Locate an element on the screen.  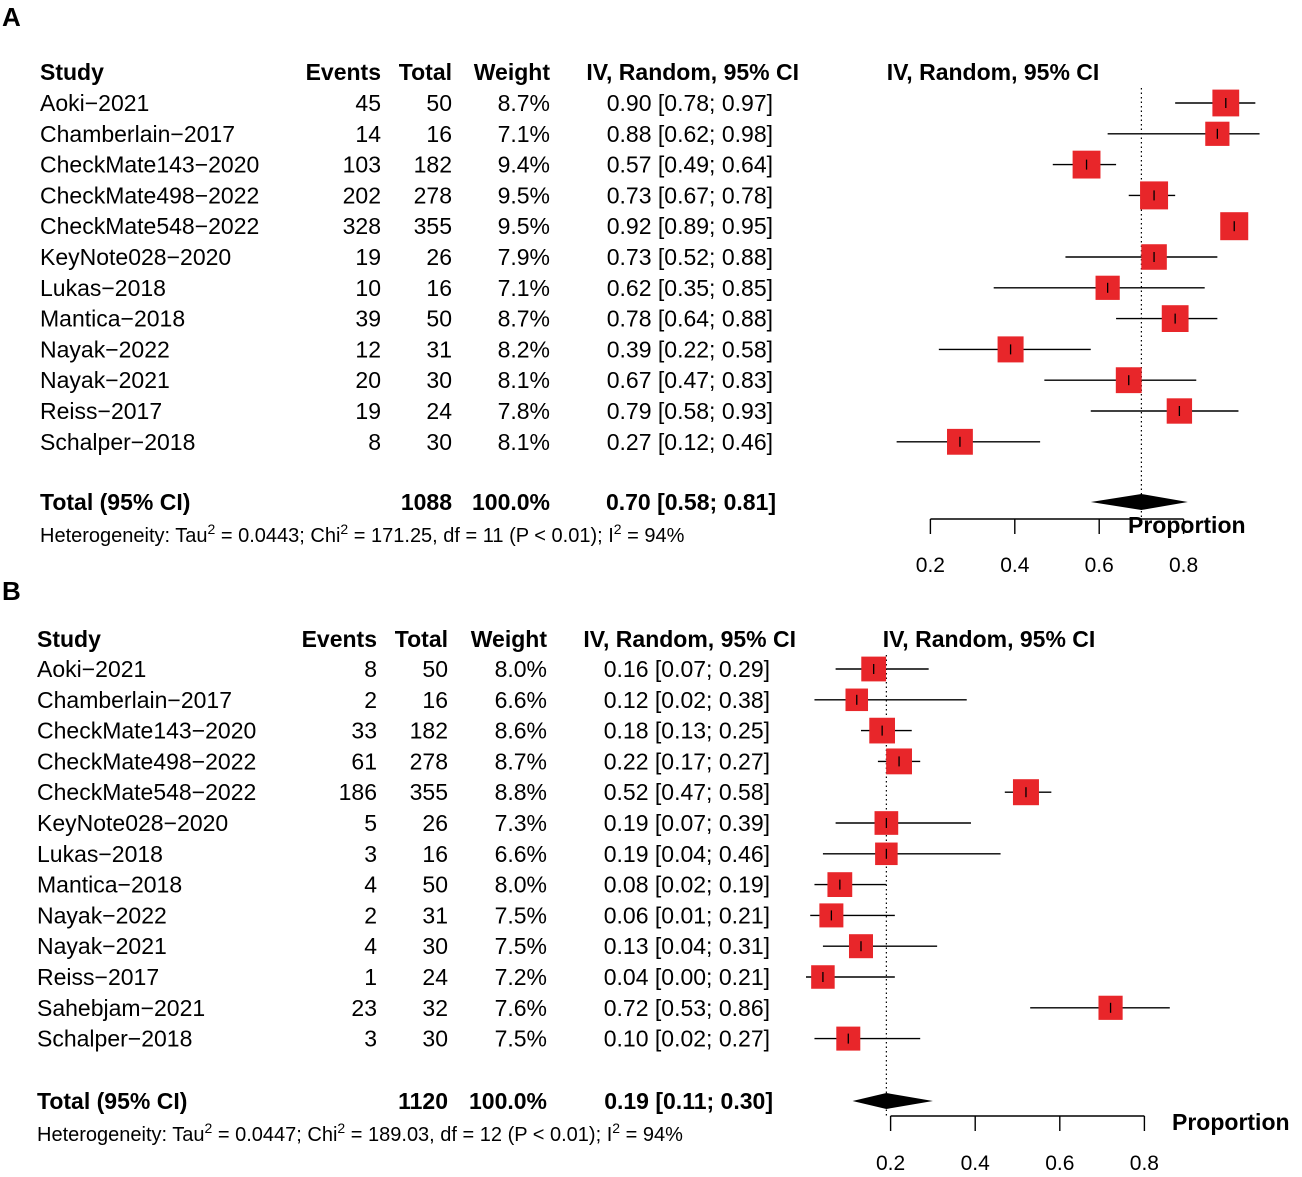
study-events: 45 is located at coordinates (368, 103).